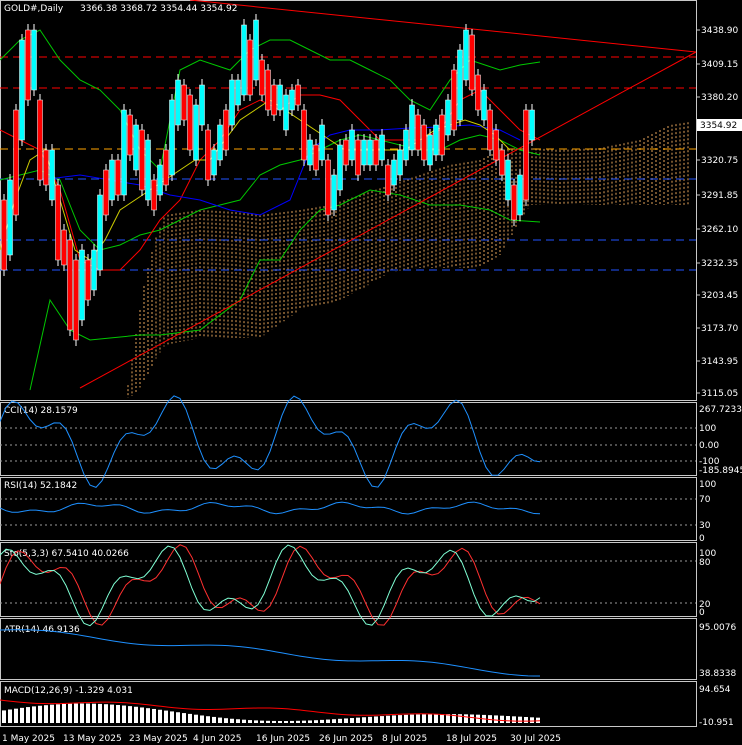  Describe the element at coordinates (270, 508) in the screenshot. I see `rsi-series` at that location.